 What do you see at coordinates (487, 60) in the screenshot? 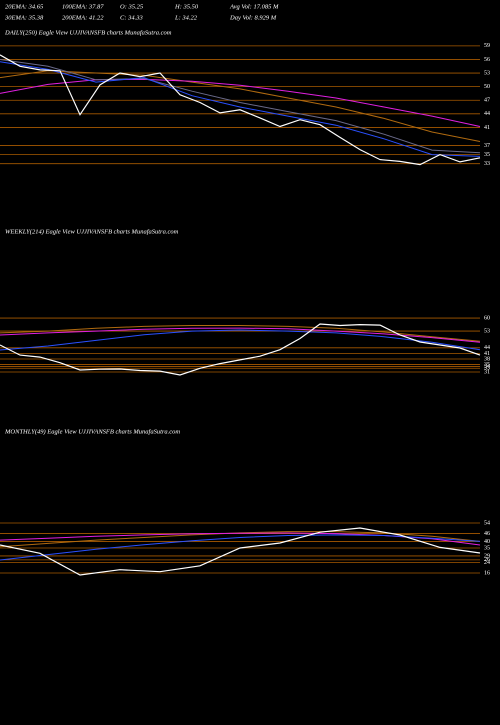
I see `y-tick-label: 56` at bounding box center [487, 60].